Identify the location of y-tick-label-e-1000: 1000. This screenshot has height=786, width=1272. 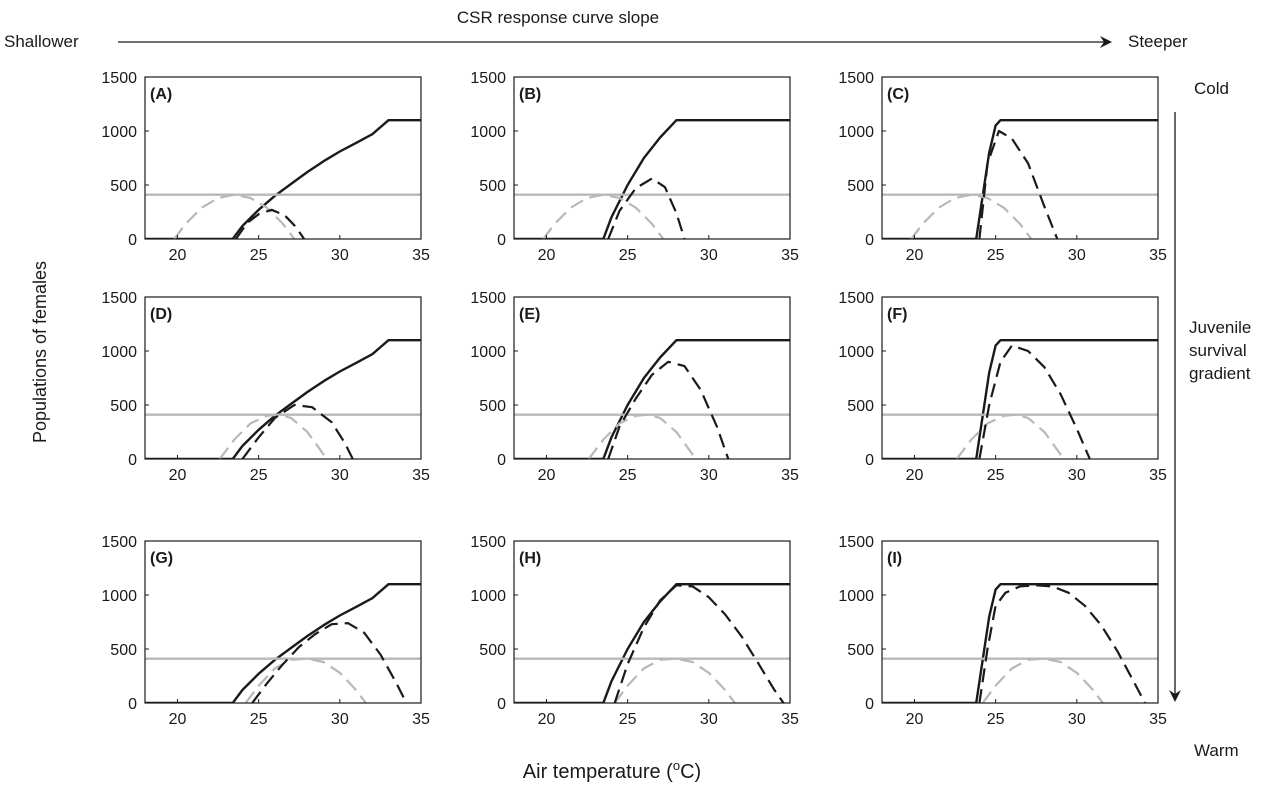
(488, 352).